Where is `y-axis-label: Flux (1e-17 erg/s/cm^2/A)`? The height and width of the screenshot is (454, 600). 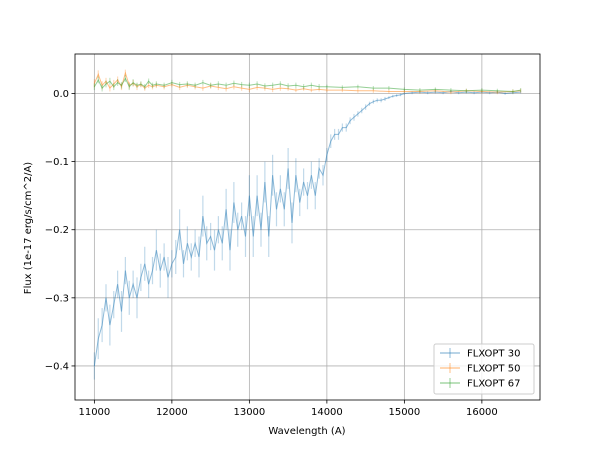
y-axis-label: Flux (1e-17 erg/s/cm^2/A) is located at coordinates (28, 228).